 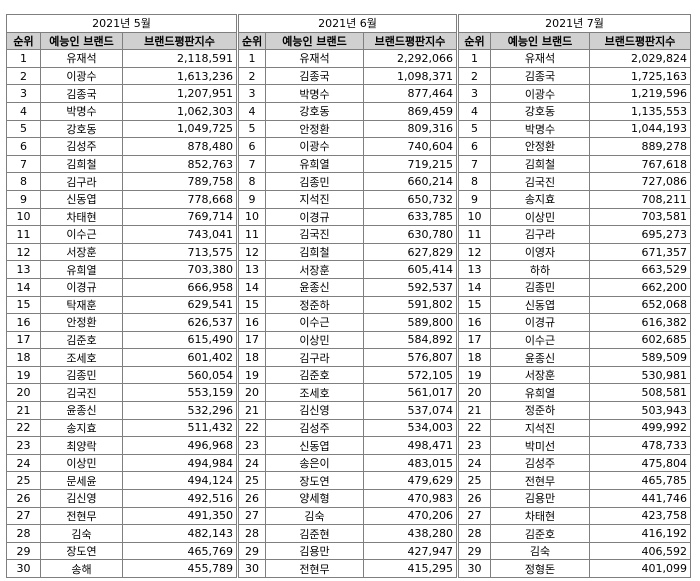 I want to click on rank-cell: 25, so click(x=23, y=481).